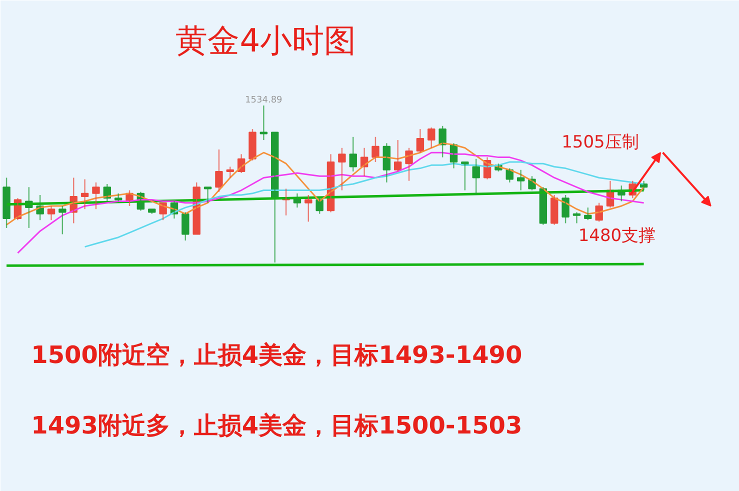 The width and height of the screenshot is (739, 491). Describe the element at coordinates (276, 355) in the screenshot. I see `text: 1500附近空，止损4美金，目标1493-1490` at that location.